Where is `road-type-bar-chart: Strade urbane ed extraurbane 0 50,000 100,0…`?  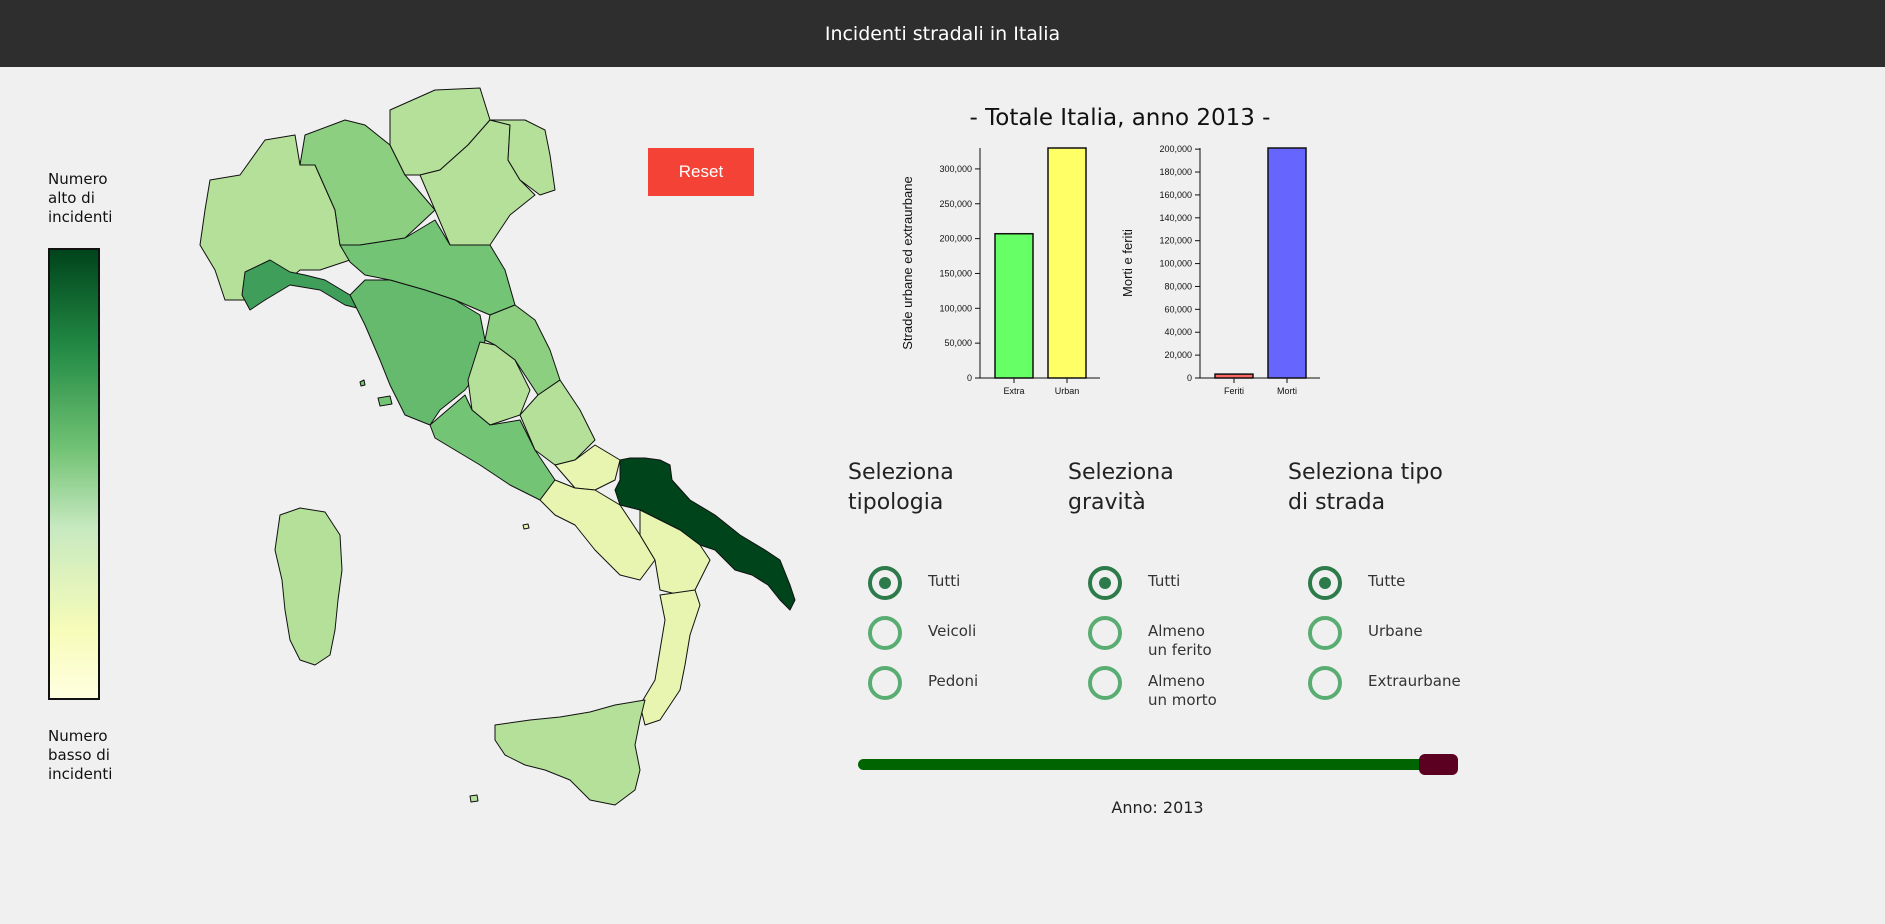 road-type-bar-chart: Strade urbane ed extraurbane 0 50,000 100,0… is located at coordinates (1000, 271).